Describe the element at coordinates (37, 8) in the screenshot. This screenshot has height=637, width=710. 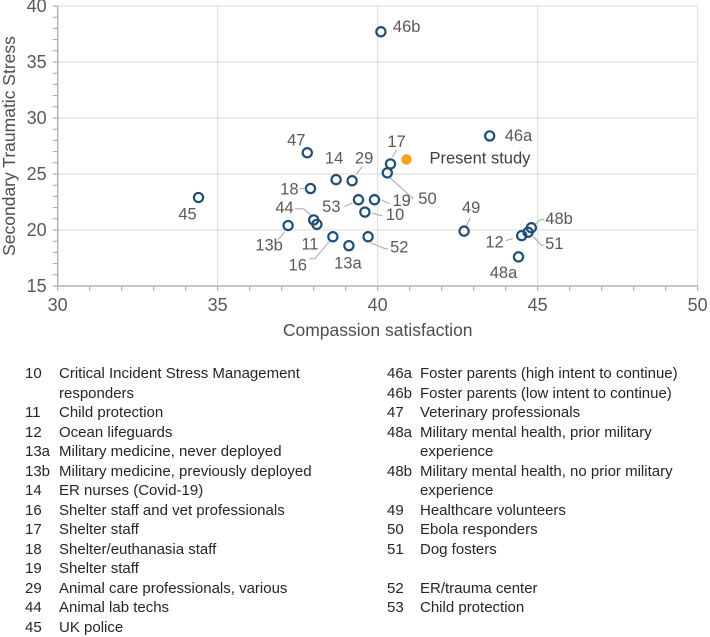
I see `y-tick-label-40: 40` at that location.